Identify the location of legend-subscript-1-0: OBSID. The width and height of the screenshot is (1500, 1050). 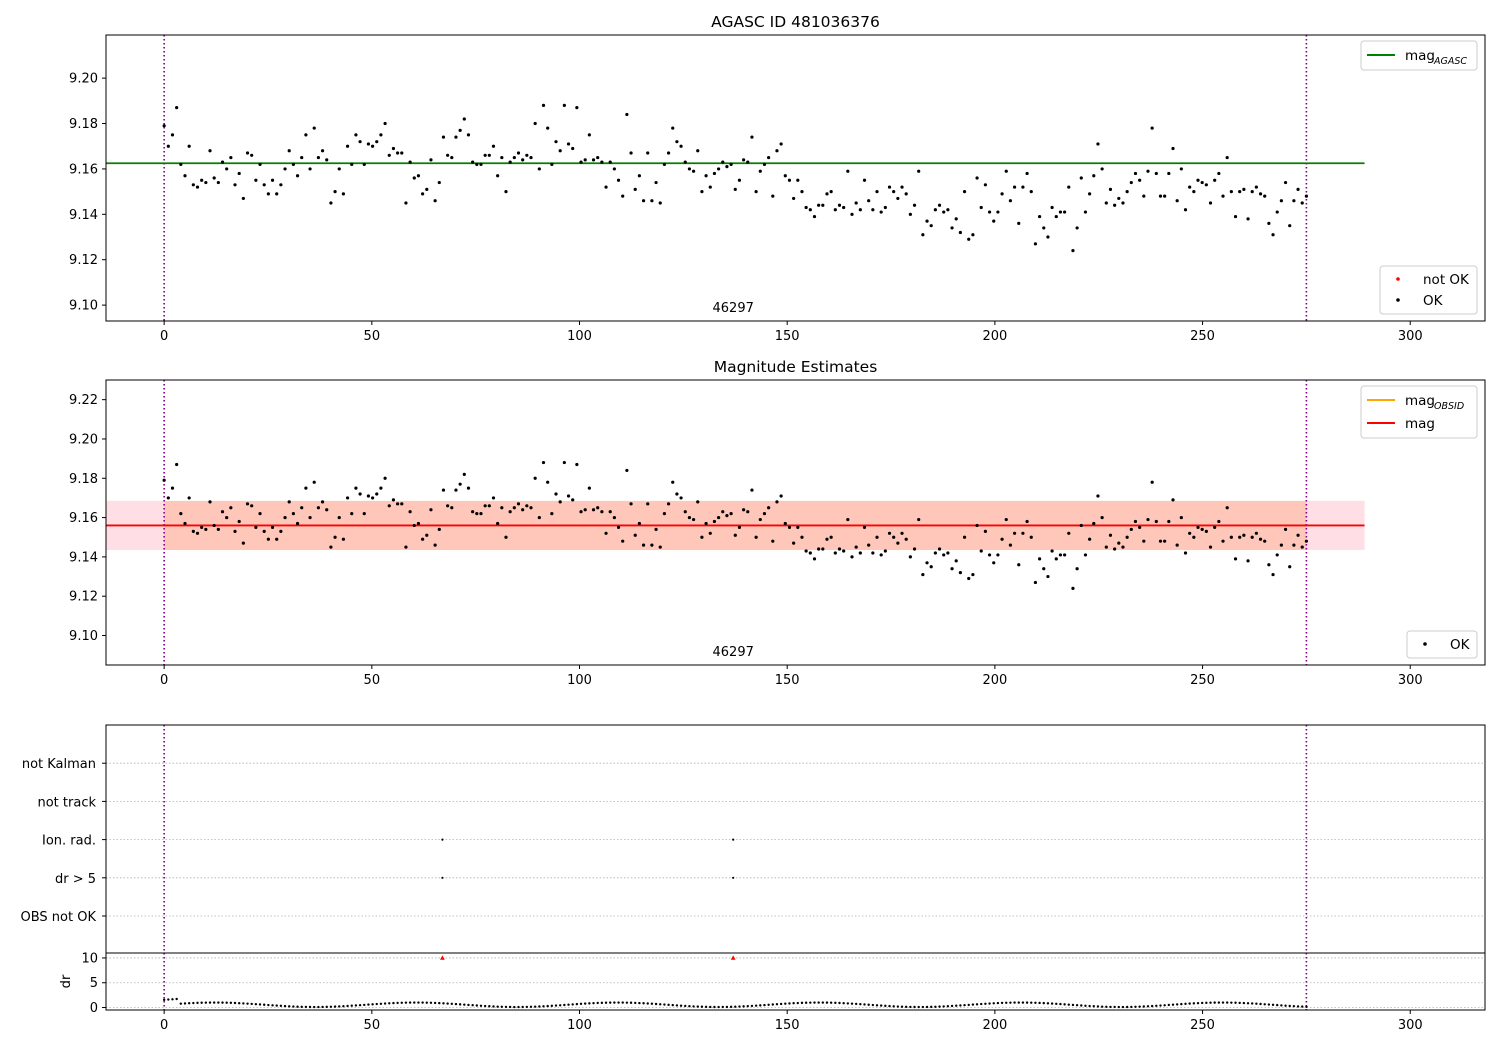
(1449, 406).